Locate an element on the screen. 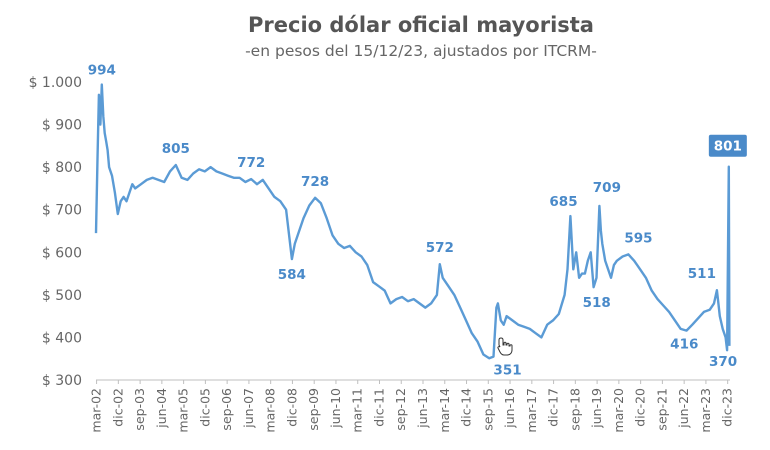 The width and height of the screenshot is (770, 450). x-tick-label: sep-09 is located at coordinates (313, 409).